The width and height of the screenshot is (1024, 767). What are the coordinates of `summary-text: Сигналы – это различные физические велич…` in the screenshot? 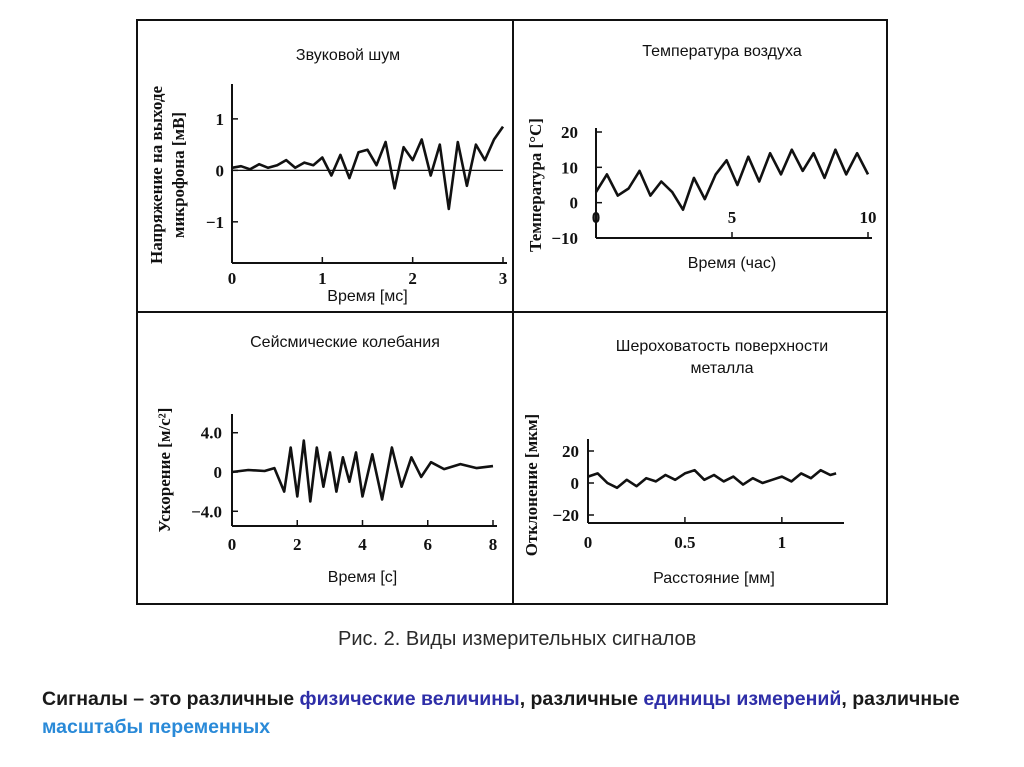 It's located at (522, 713).